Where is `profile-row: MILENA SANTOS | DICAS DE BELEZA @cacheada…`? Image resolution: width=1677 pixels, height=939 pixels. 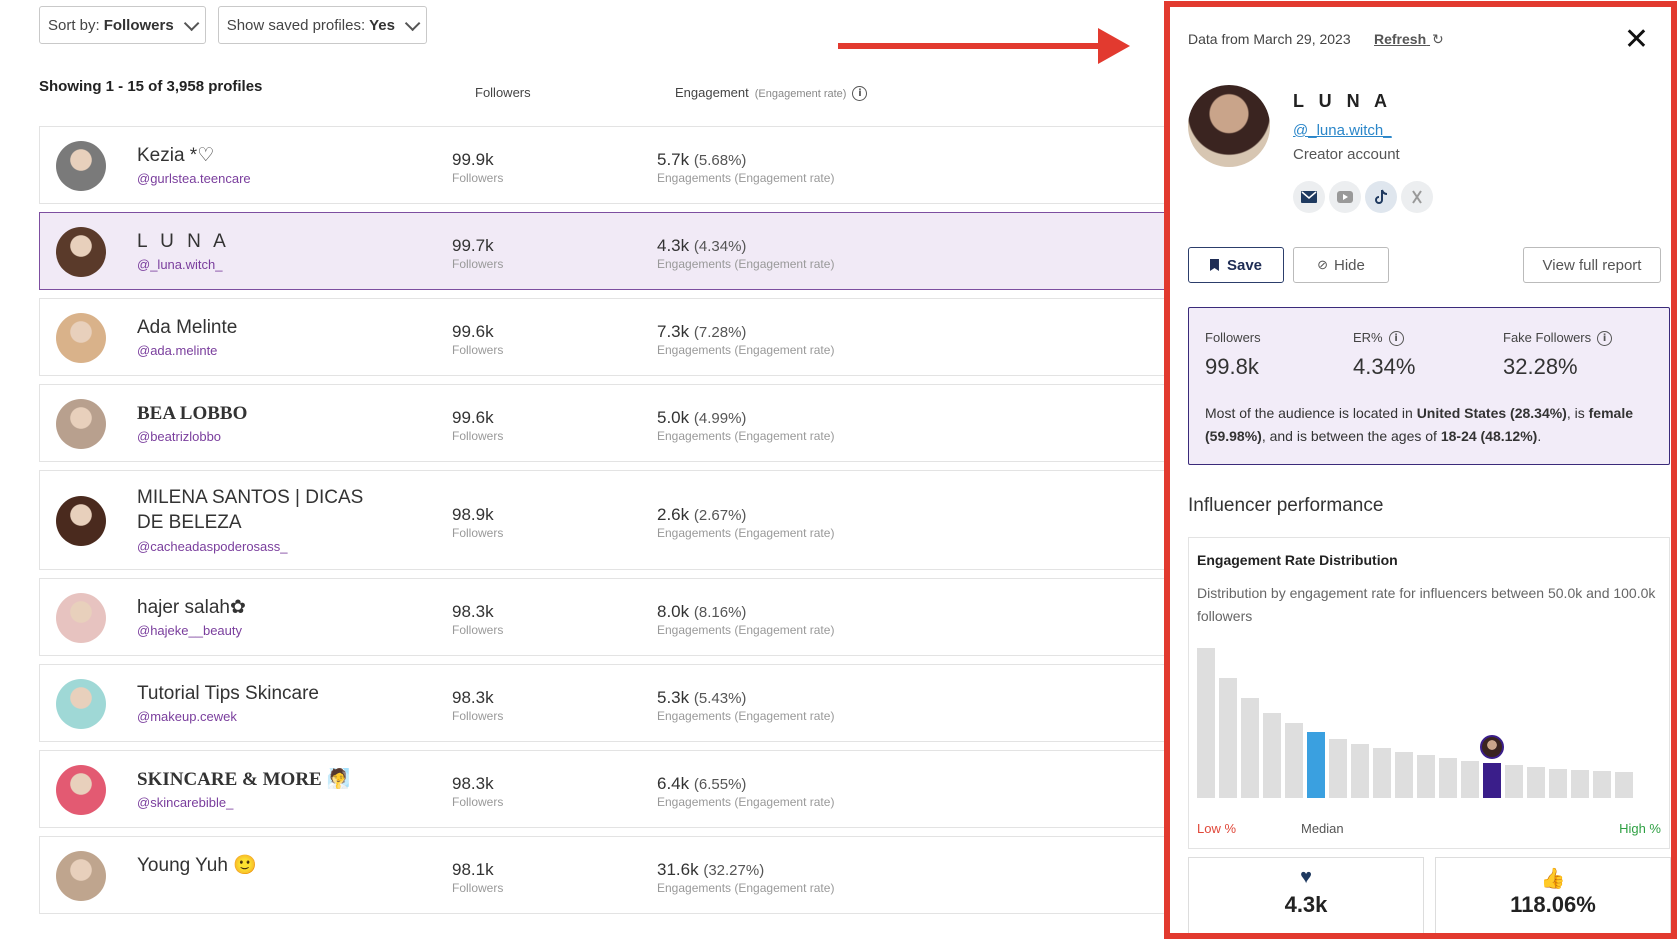 profile-row: MILENA SANTOS | DICAS DE BELEZA @cacheada… is located at coordinates (601, 520).